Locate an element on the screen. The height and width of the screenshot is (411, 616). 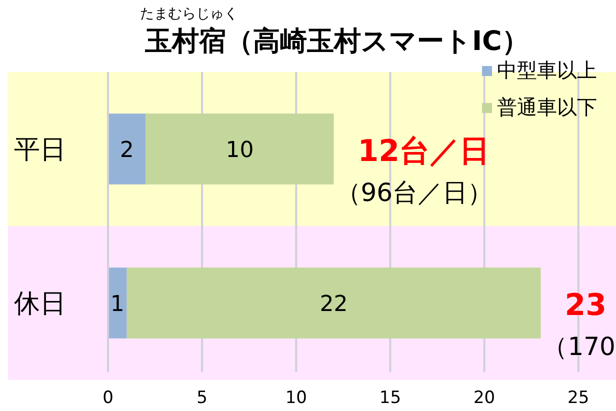
data-label: 1 is located at coordinates (117, 304).